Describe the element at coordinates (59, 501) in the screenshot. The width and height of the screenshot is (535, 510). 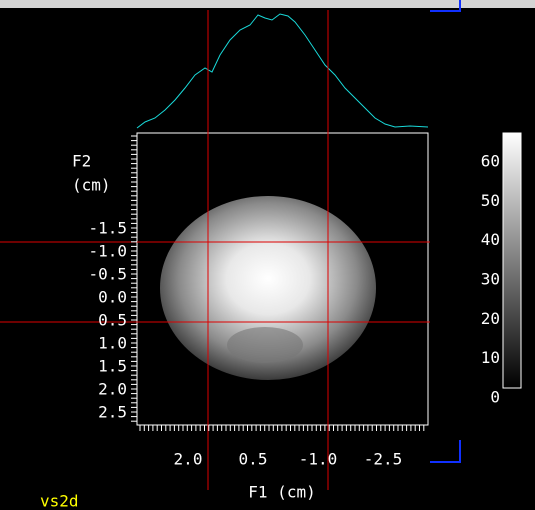
I see `window-label: vs2d` at that location.